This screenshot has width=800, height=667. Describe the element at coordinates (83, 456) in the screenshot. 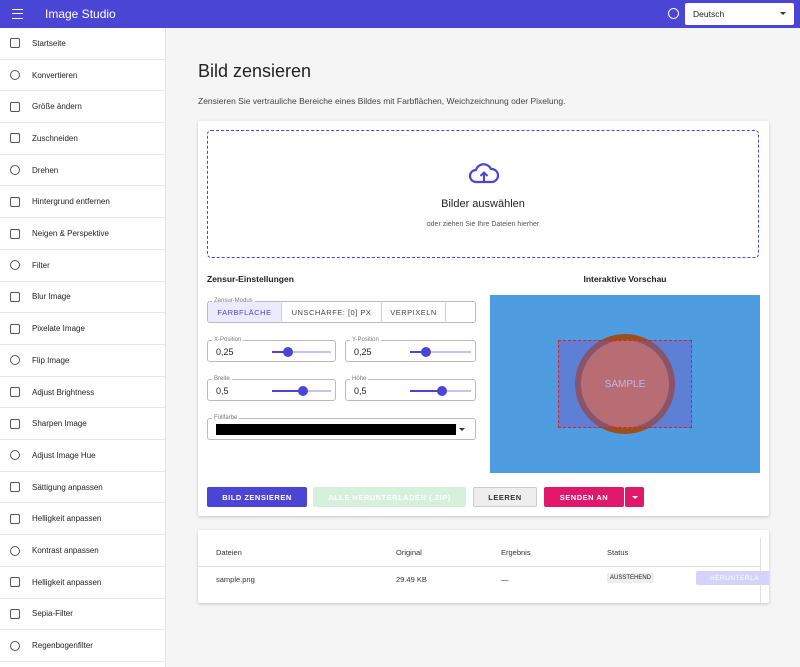

I see `sidebar-item: Adjust Image Hue` at that location.